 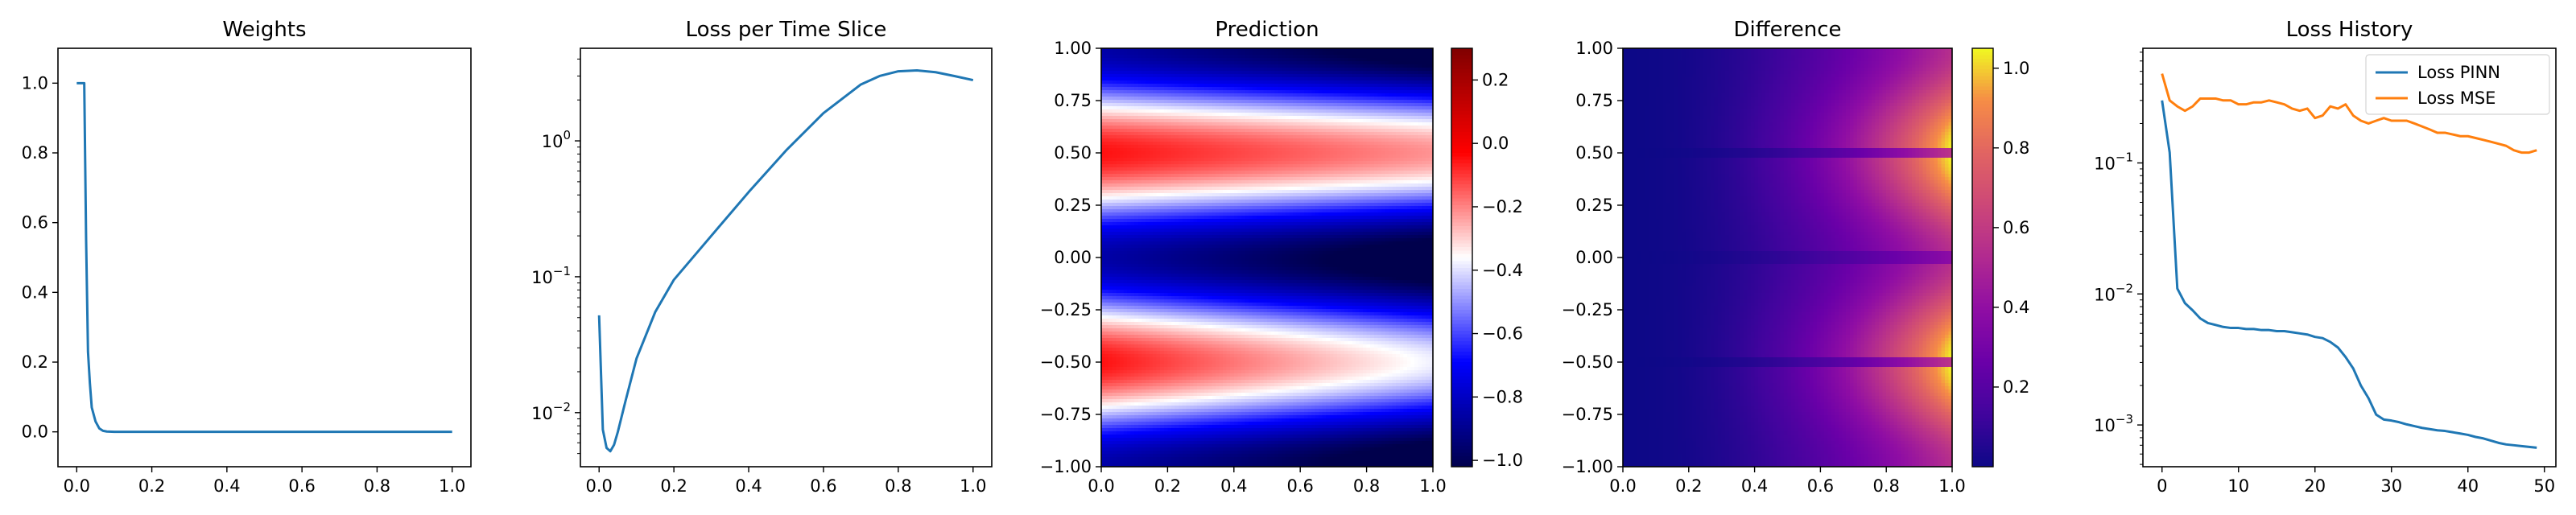 What do you see at coordinates (35, 153) in the screenshot?
I see `y-tick-label: 0.8` at bounding box center [35, 153].